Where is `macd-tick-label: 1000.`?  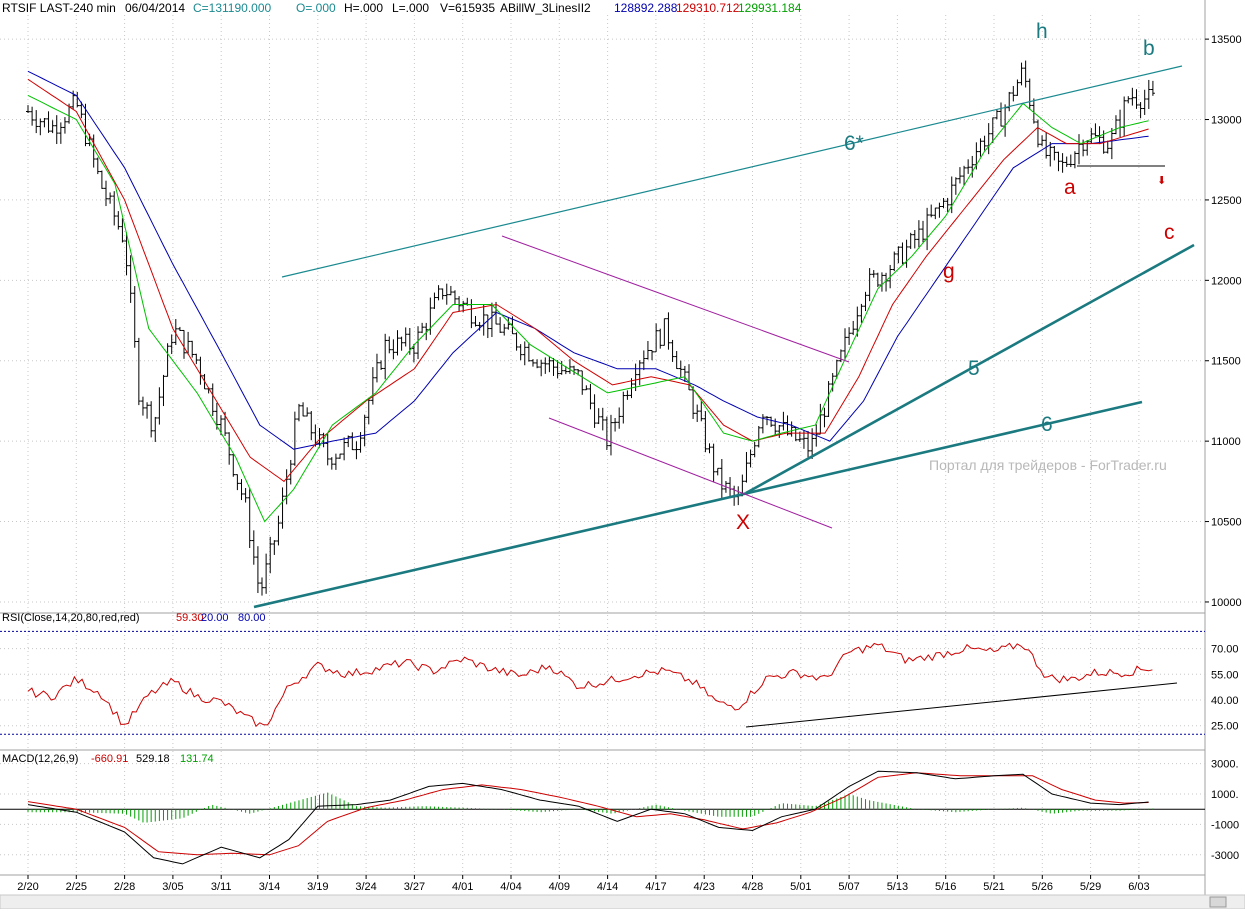 macd-tick-label: 1000. is located at coordinates (1225, 795).